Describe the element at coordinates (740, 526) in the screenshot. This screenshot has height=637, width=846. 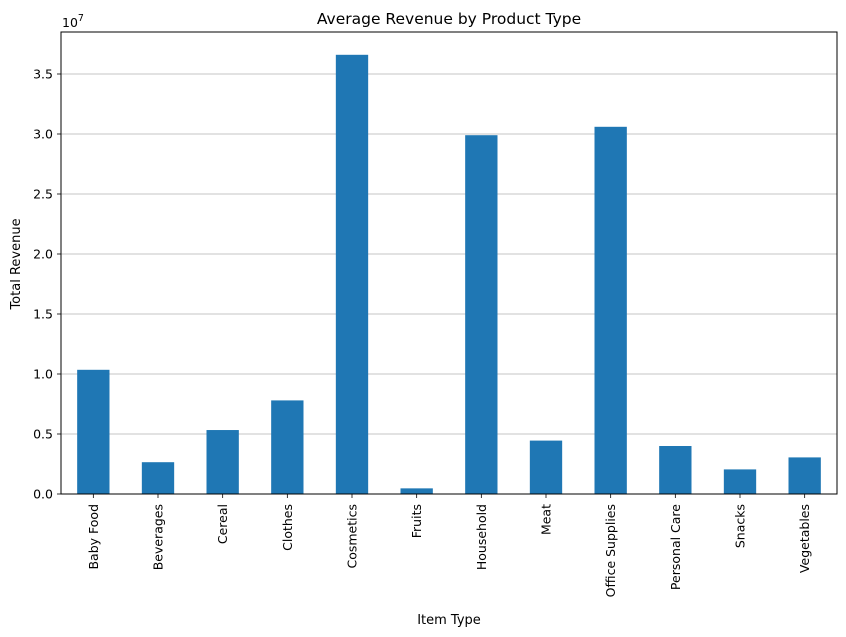
I see `x-tick-label: Snacks` at that location.